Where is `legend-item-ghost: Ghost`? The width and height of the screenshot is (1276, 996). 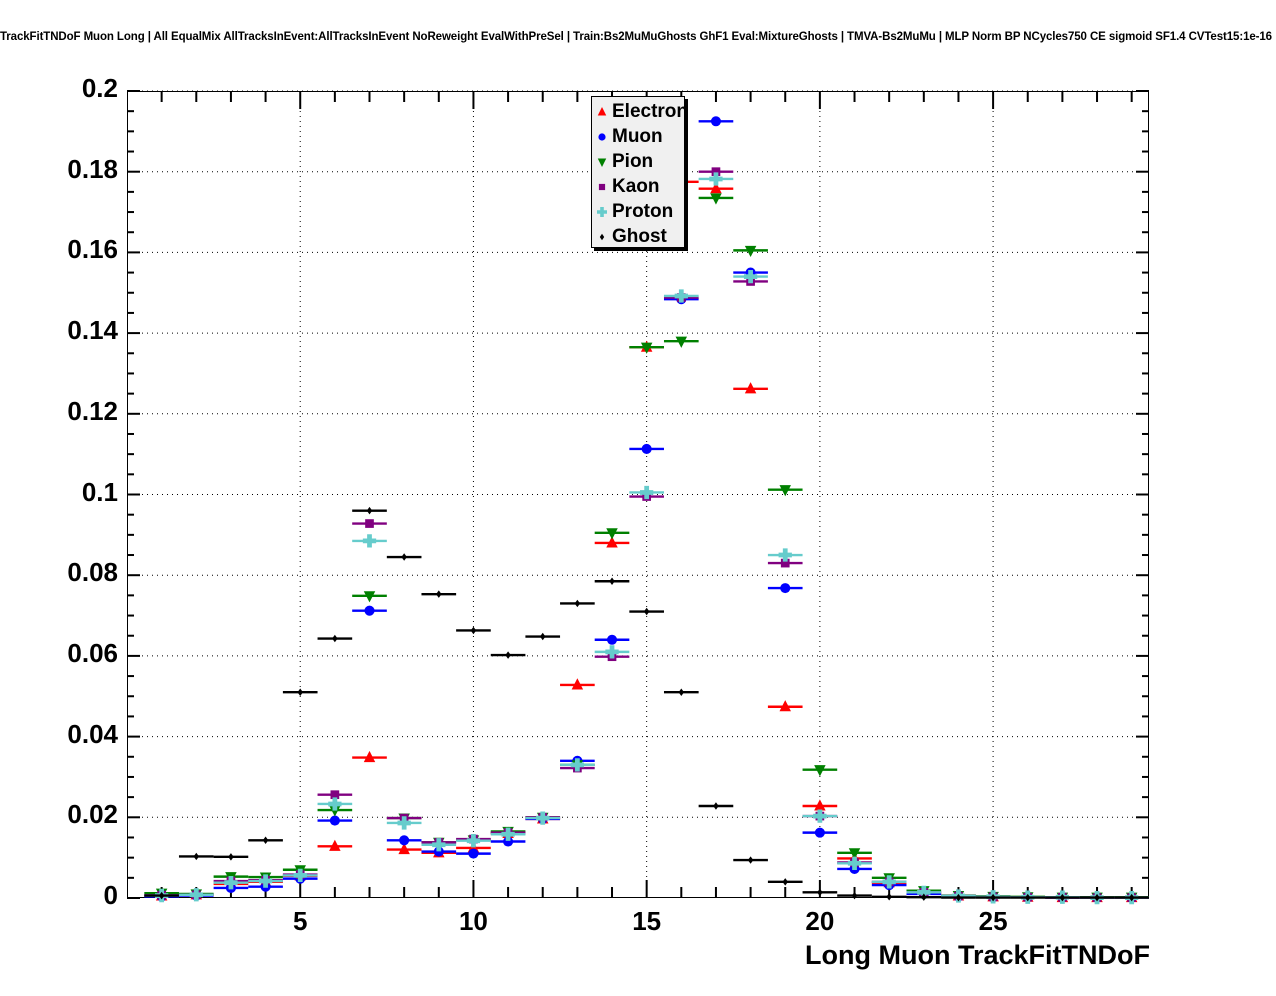 legend-item-ghost: Ghost is located at coordinates (639, 236).